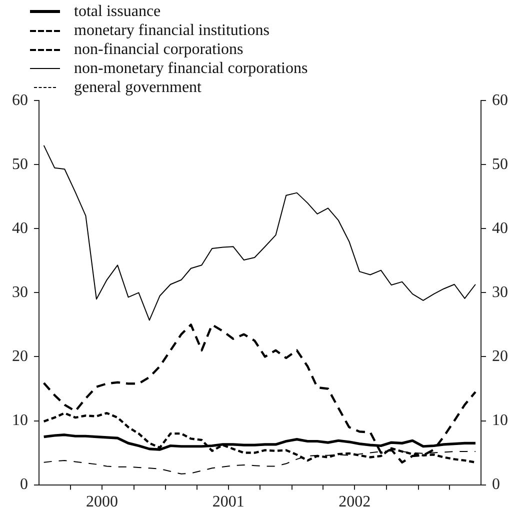 The height and width of the screenshot is (517, 520). I want to click on y-tick-label: 50, so click(20, 164).